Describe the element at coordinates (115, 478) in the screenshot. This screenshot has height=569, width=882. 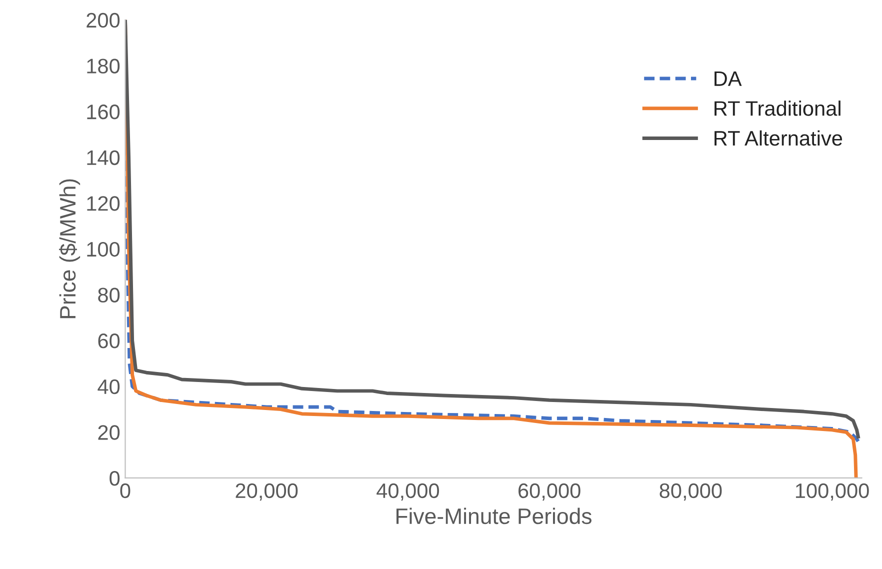
I see `y-tick-label: 0` at that location.